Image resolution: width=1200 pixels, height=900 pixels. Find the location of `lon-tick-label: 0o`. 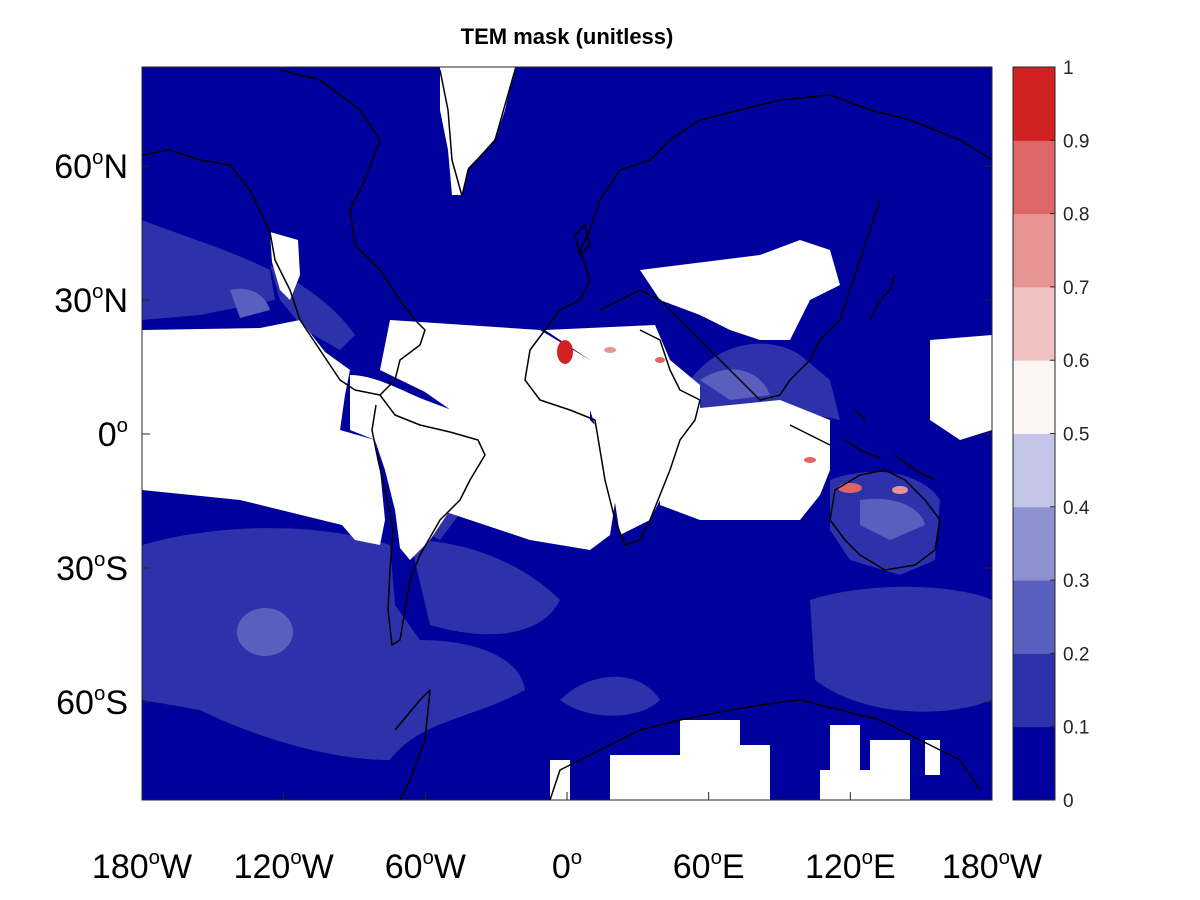

lon-tick-label: 0o is located at coordinates (567, 866).